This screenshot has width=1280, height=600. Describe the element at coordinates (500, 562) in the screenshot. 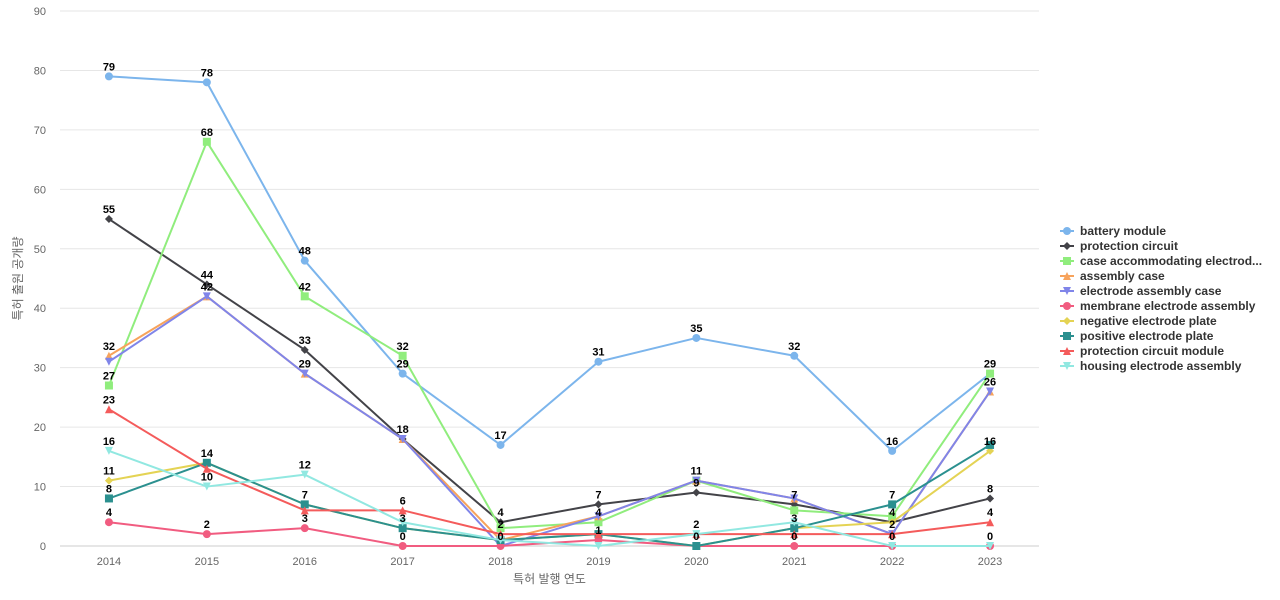

I see `x-tick-label: 2018` at that location.